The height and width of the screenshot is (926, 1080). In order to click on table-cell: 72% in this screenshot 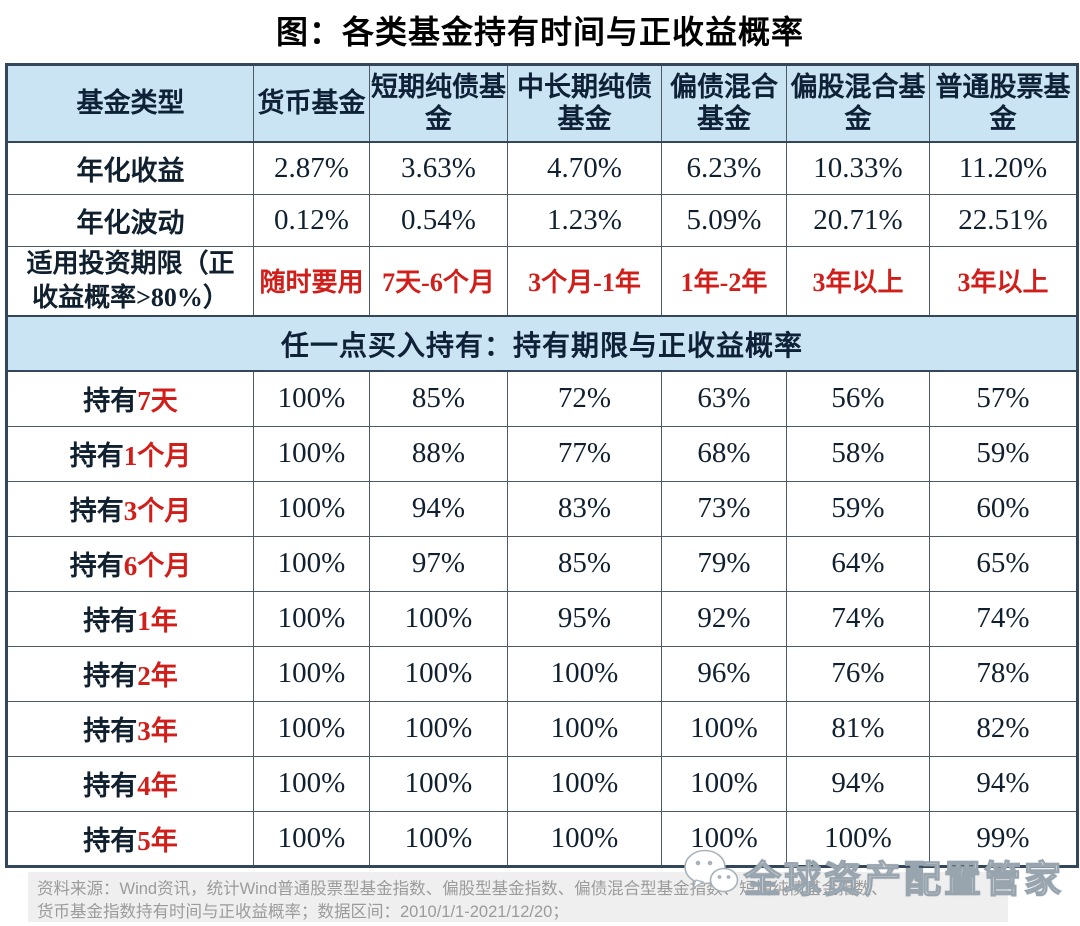, I will do `click(584, 398)`.